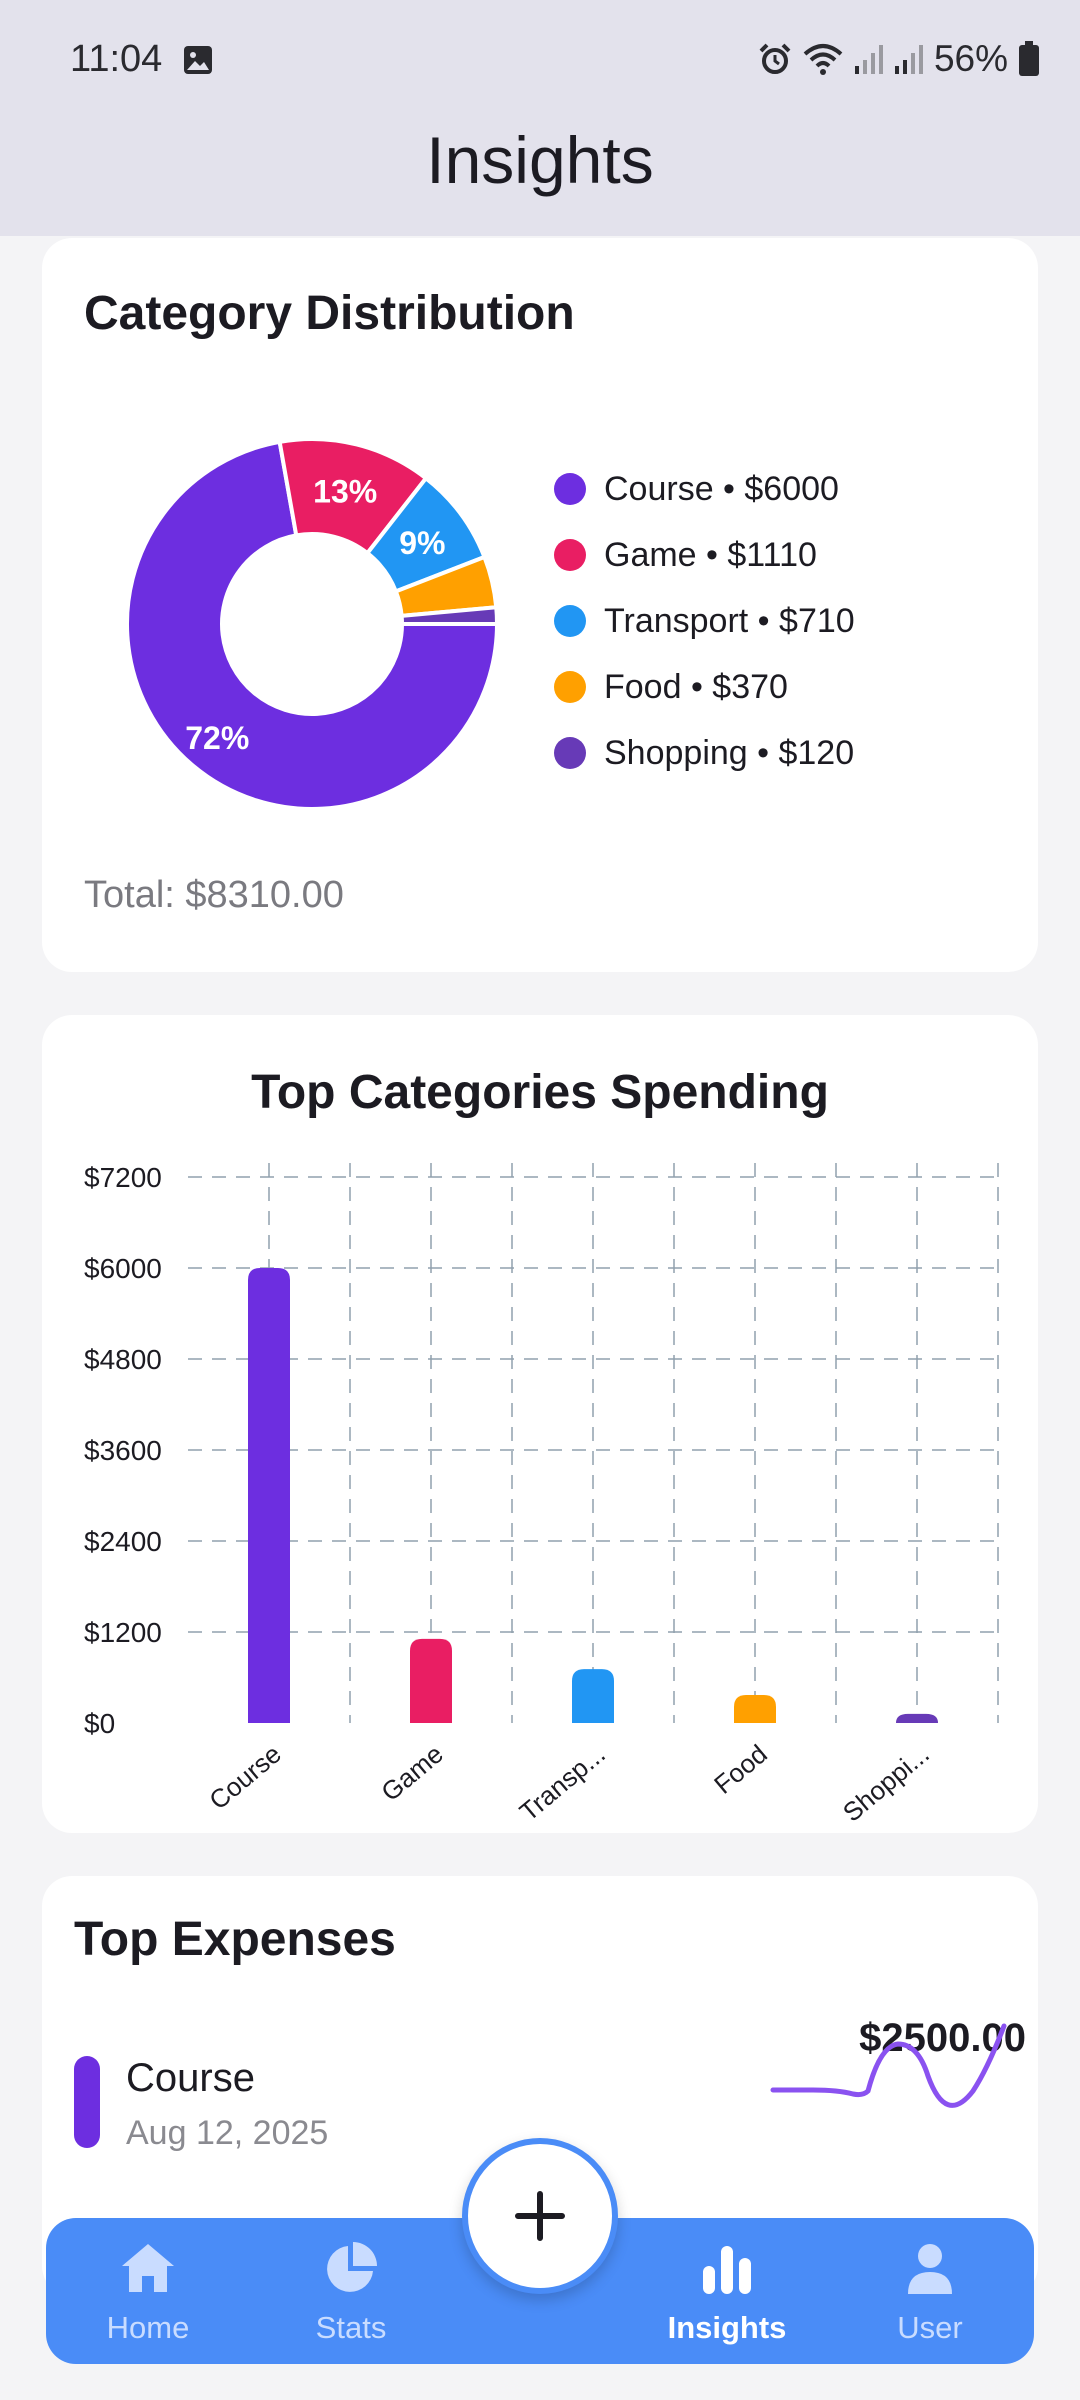 The width and height of the screenshot is (1080, 2400). I want to click on legend-item-shopping: Shopping • $120, so click(704, 753).